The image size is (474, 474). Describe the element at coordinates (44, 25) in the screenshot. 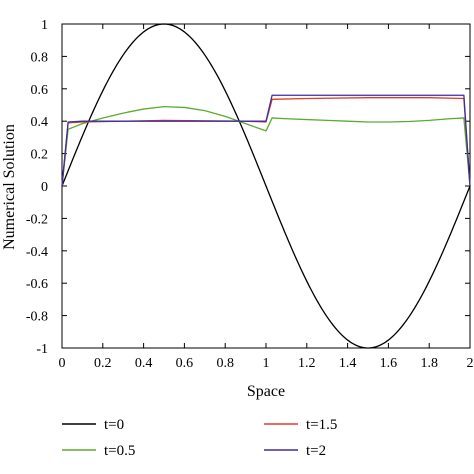

I see `y-tick-label: 1` at that location.